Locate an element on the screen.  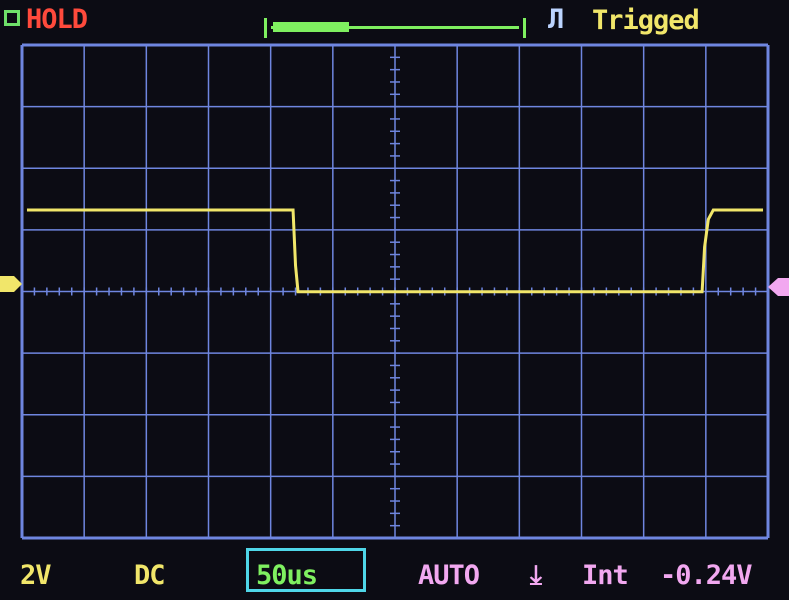
ground-marker-icon is located at coordinates (11, 284).